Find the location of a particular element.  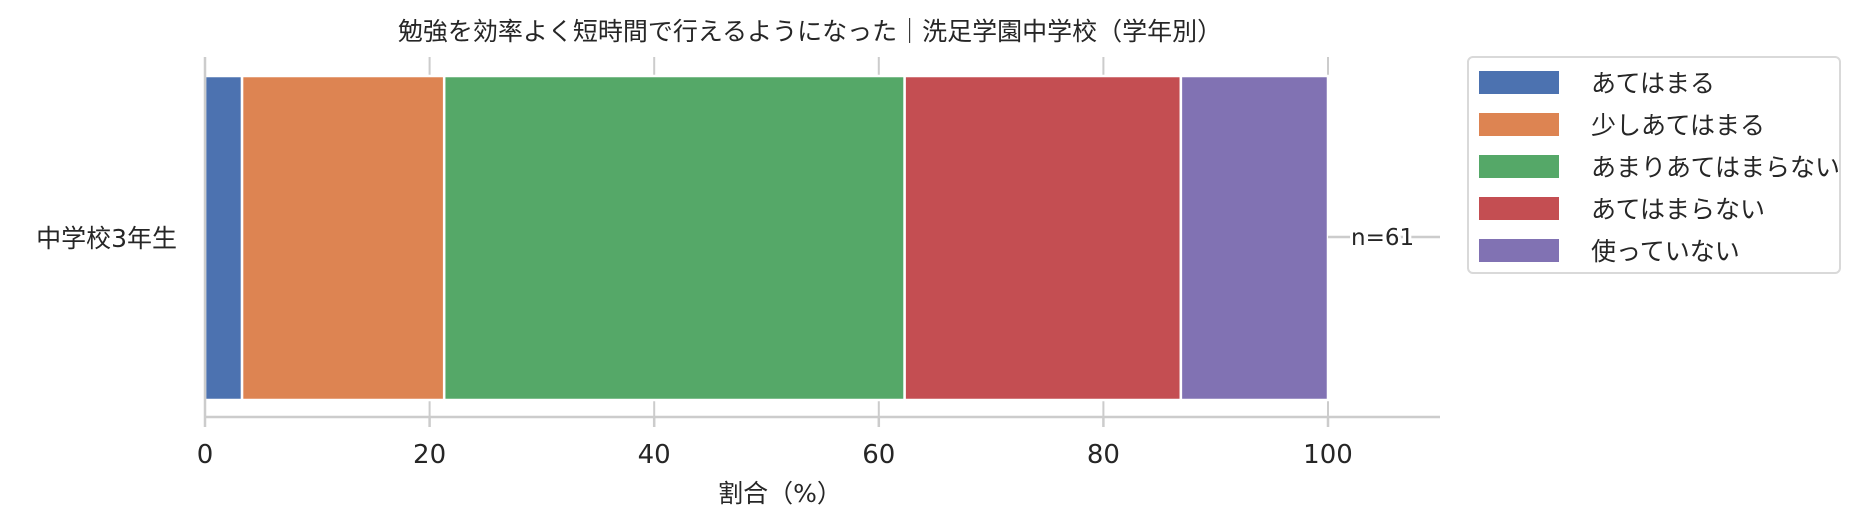

legend-label: 使っていない is located at coordinates (1665, 251).